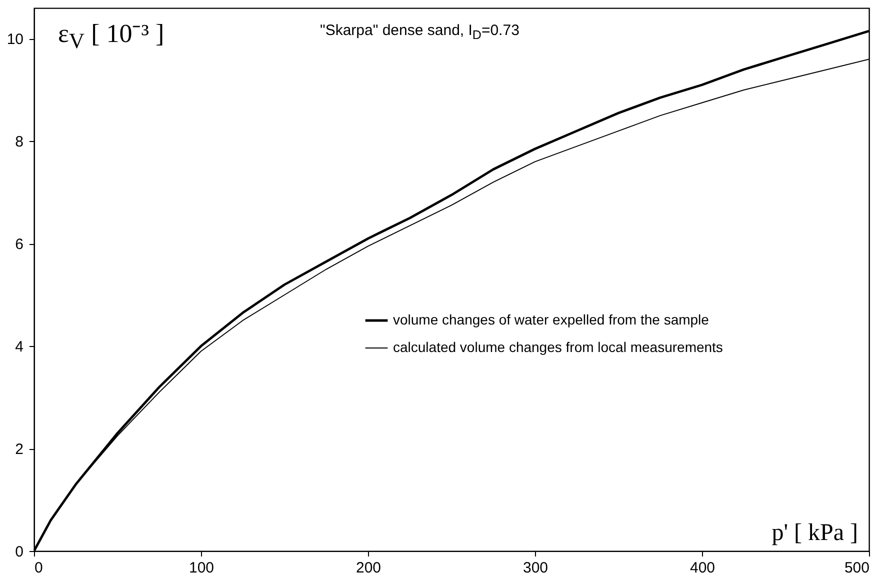 The image size is (888, 581). Describe the element at coordinates (201, 568) in the screenshot. I see `x-tick-label: 100` at that location.